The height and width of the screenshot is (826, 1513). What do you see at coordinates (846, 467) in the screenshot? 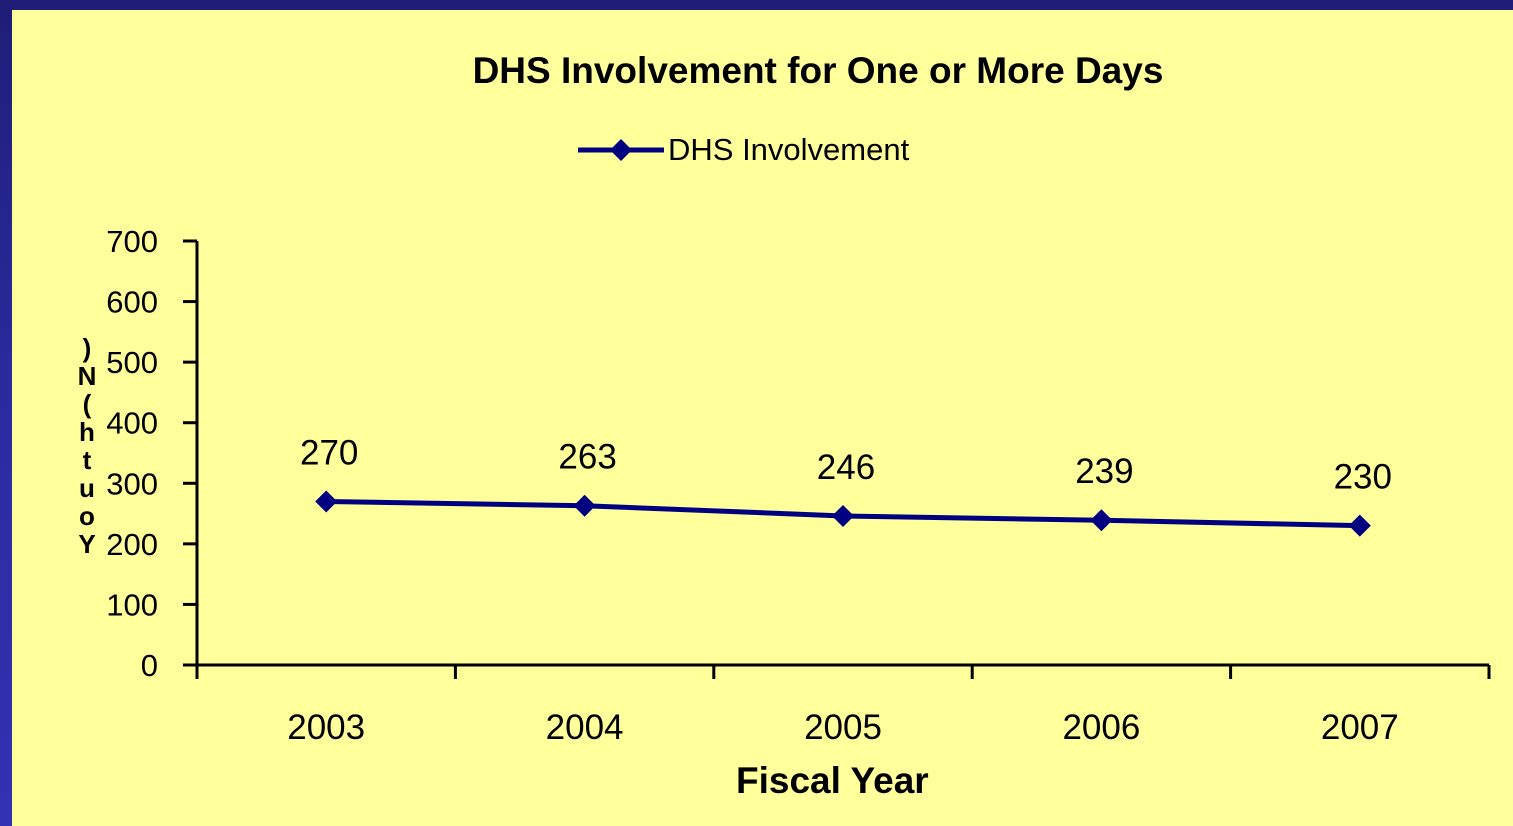
I see `data-label: 246` at bounding box center [846, 467].